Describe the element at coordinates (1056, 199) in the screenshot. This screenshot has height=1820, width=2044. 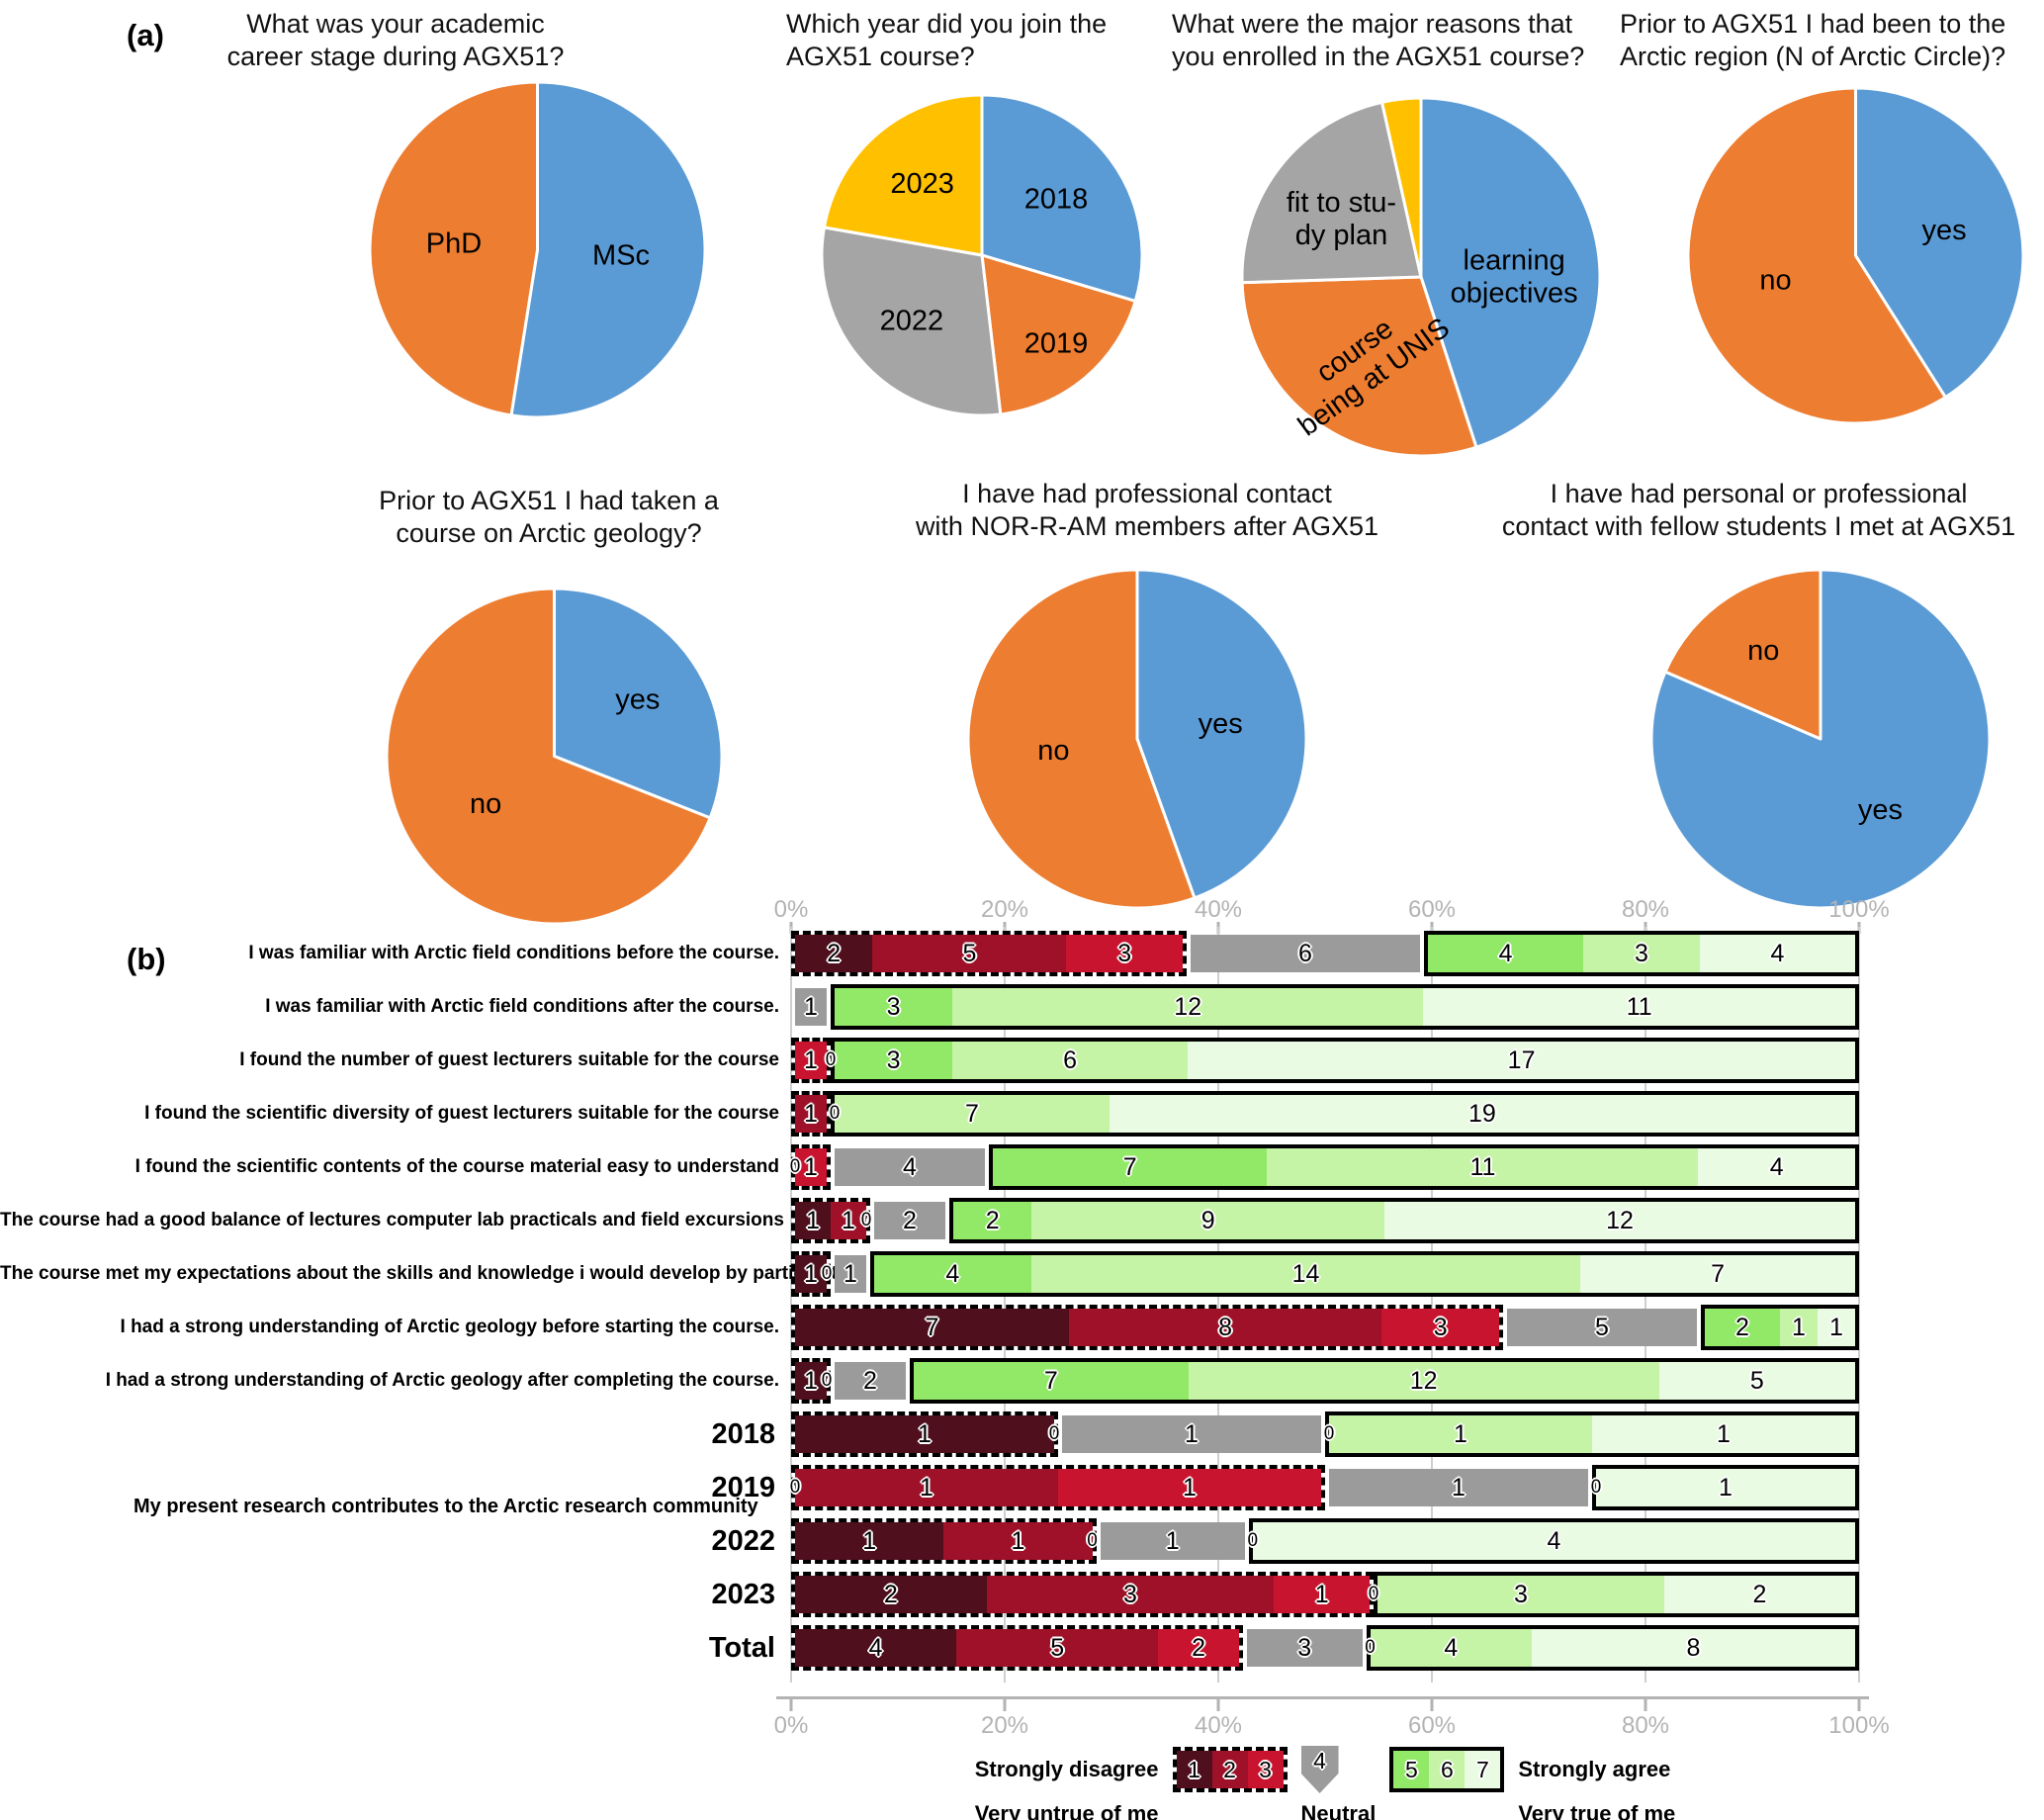
I see `pie-slice-label: 2018` at that location.